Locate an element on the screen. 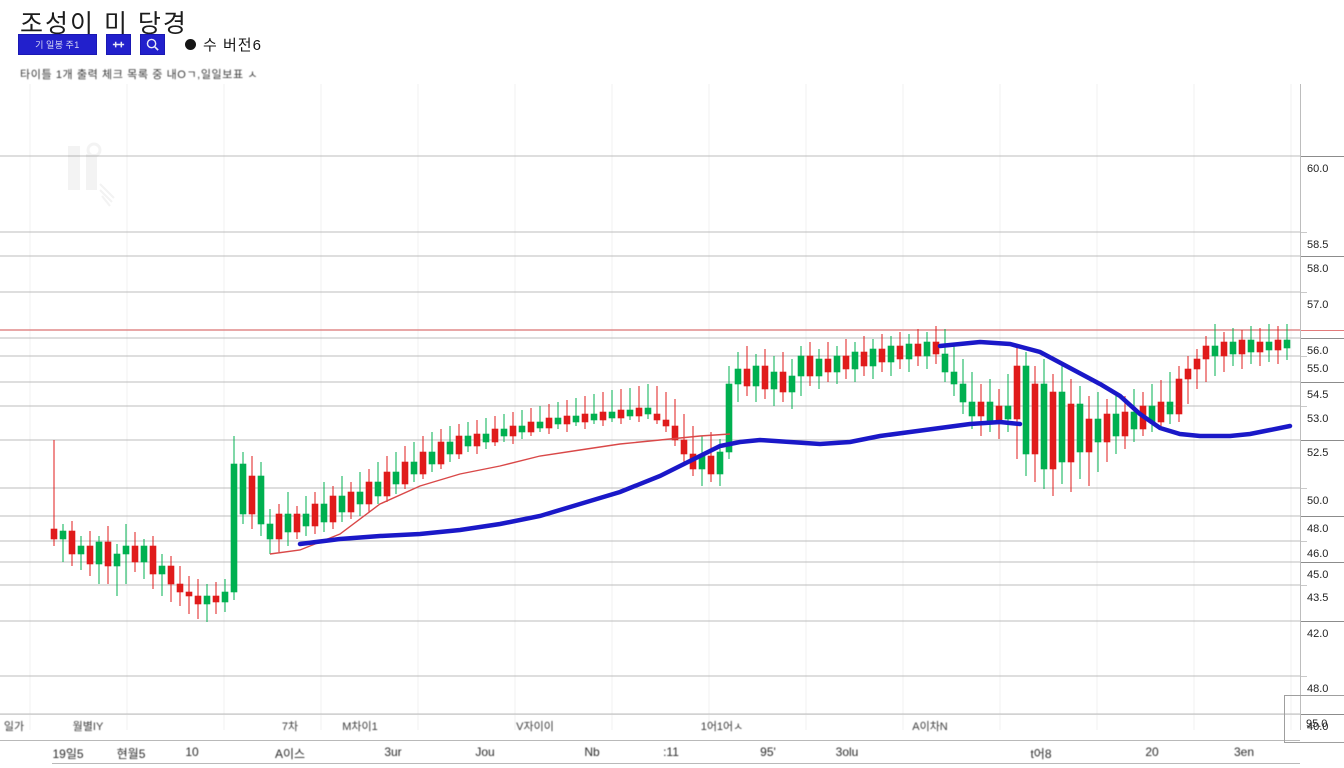 This screenshot has height=768, width=1344. radio-selected-icon is located at coordinates (190, 44).